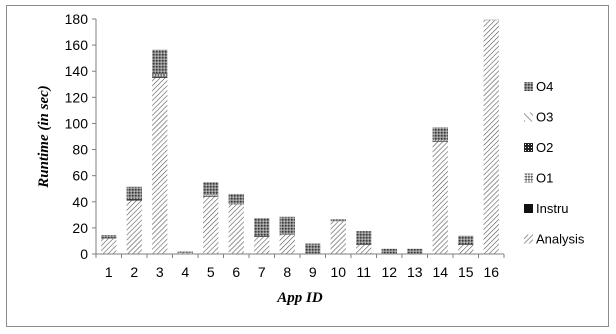 This screenshot has width=616, height=334. Describe the element at coordinates (338, 272) in the screenshot. I see `x-tick-label: 10` at that location.